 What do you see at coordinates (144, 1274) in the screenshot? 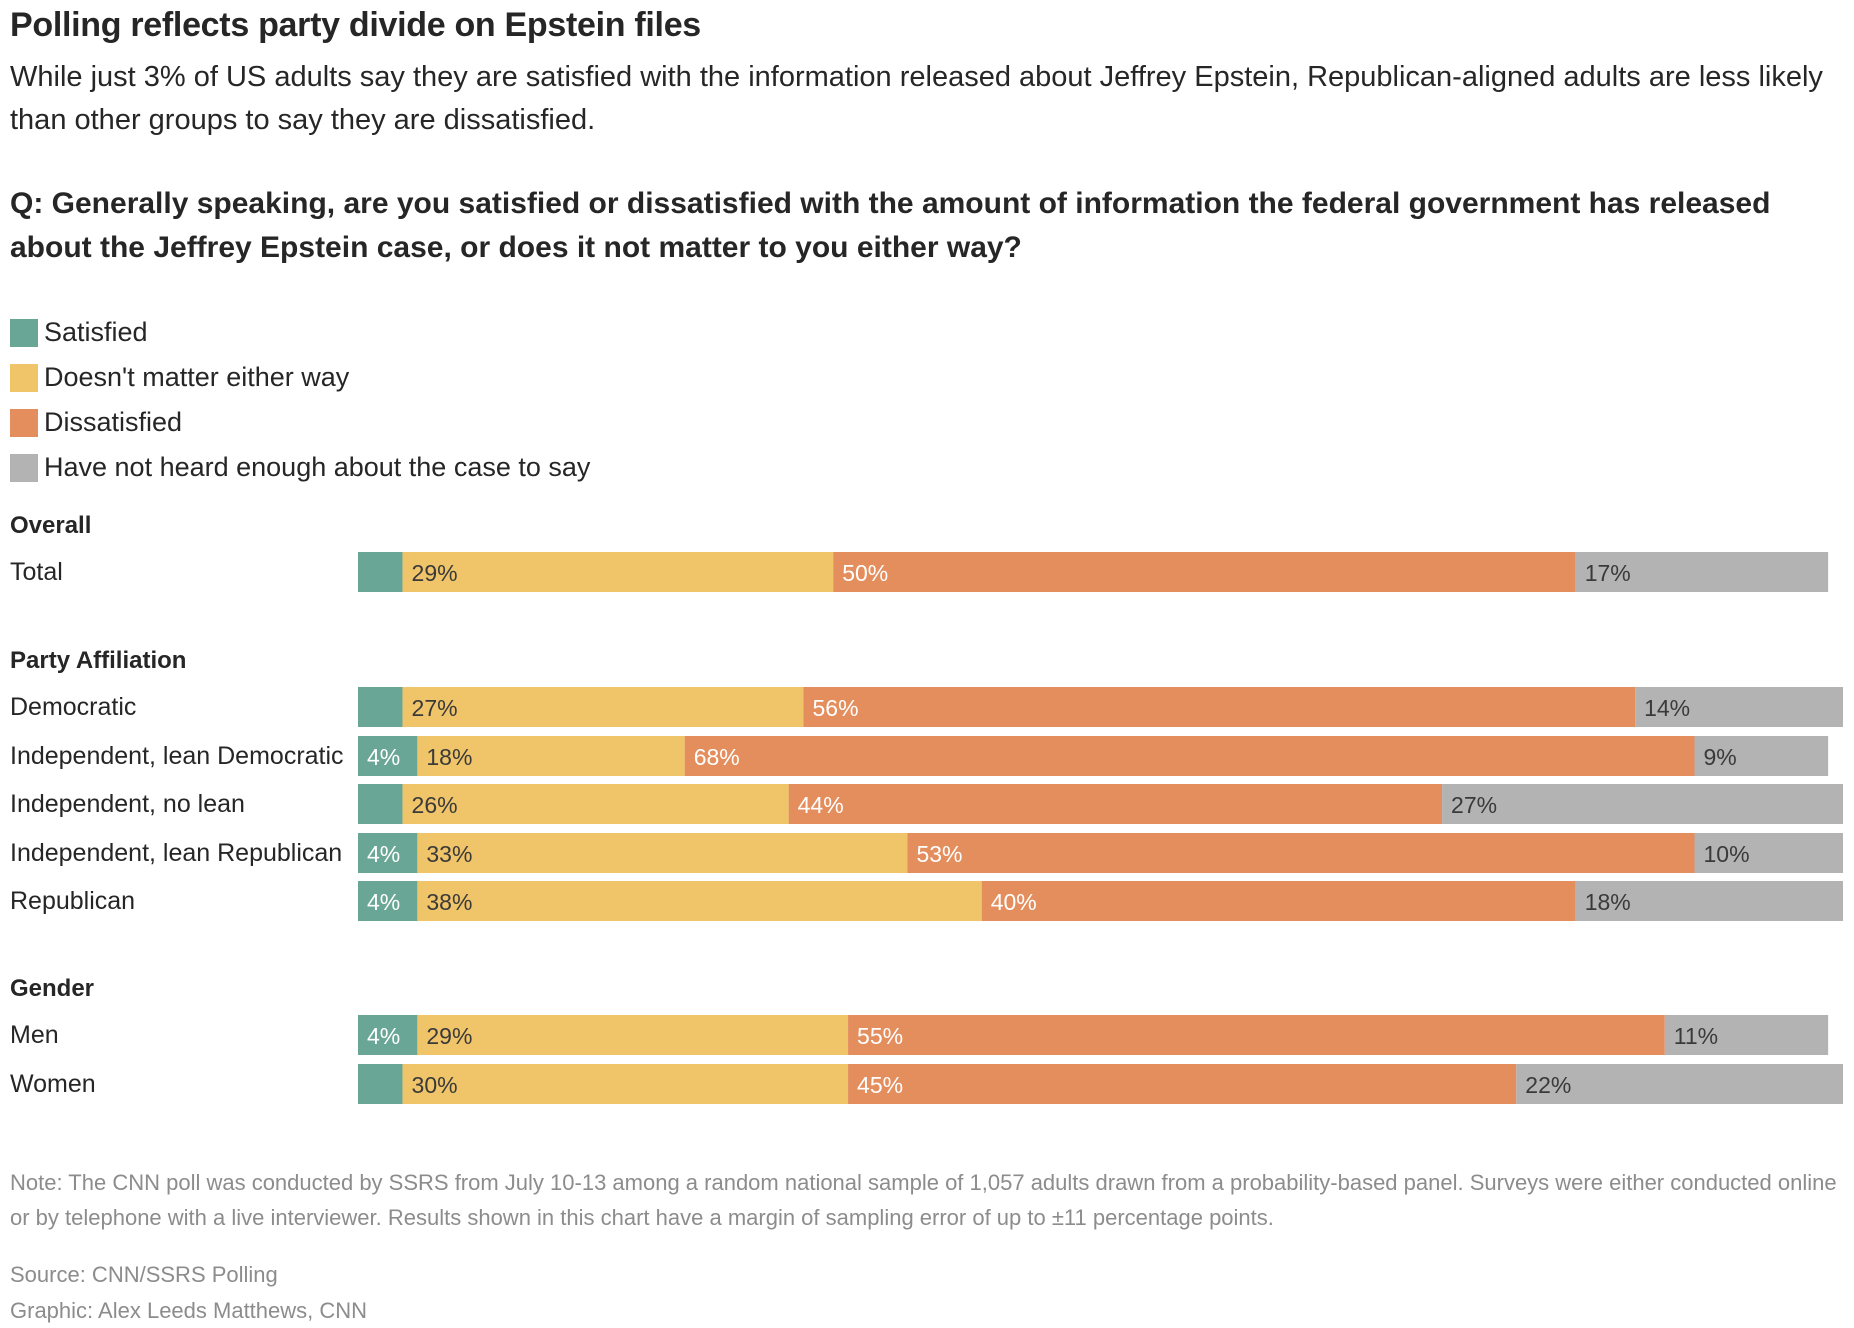
I see `source-line: Source: CNN/SSRS Polling` at bounding box center [144, 1274].